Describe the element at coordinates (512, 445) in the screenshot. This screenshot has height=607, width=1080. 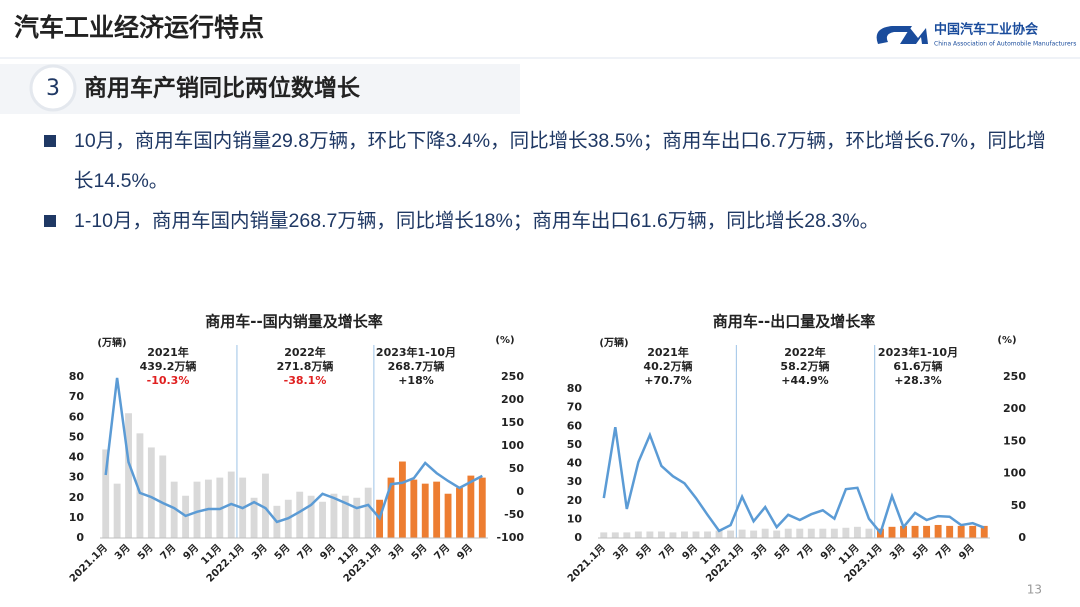
I see `y2-tick-label: 100` at that location.